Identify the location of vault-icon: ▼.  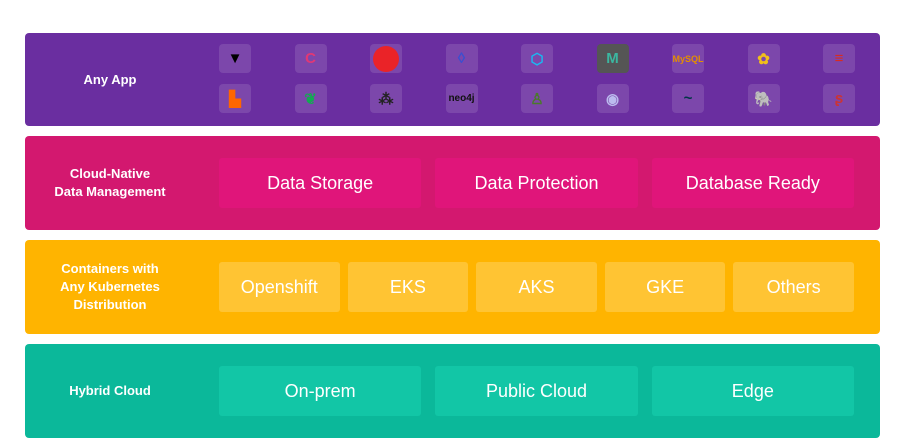
(235, 58).